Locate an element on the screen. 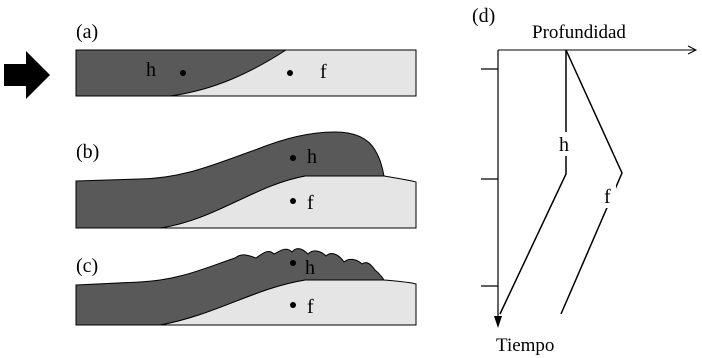 This screenshot has height=358, width=702. panel-c-h-label: h is located at coordinates (310, 268).